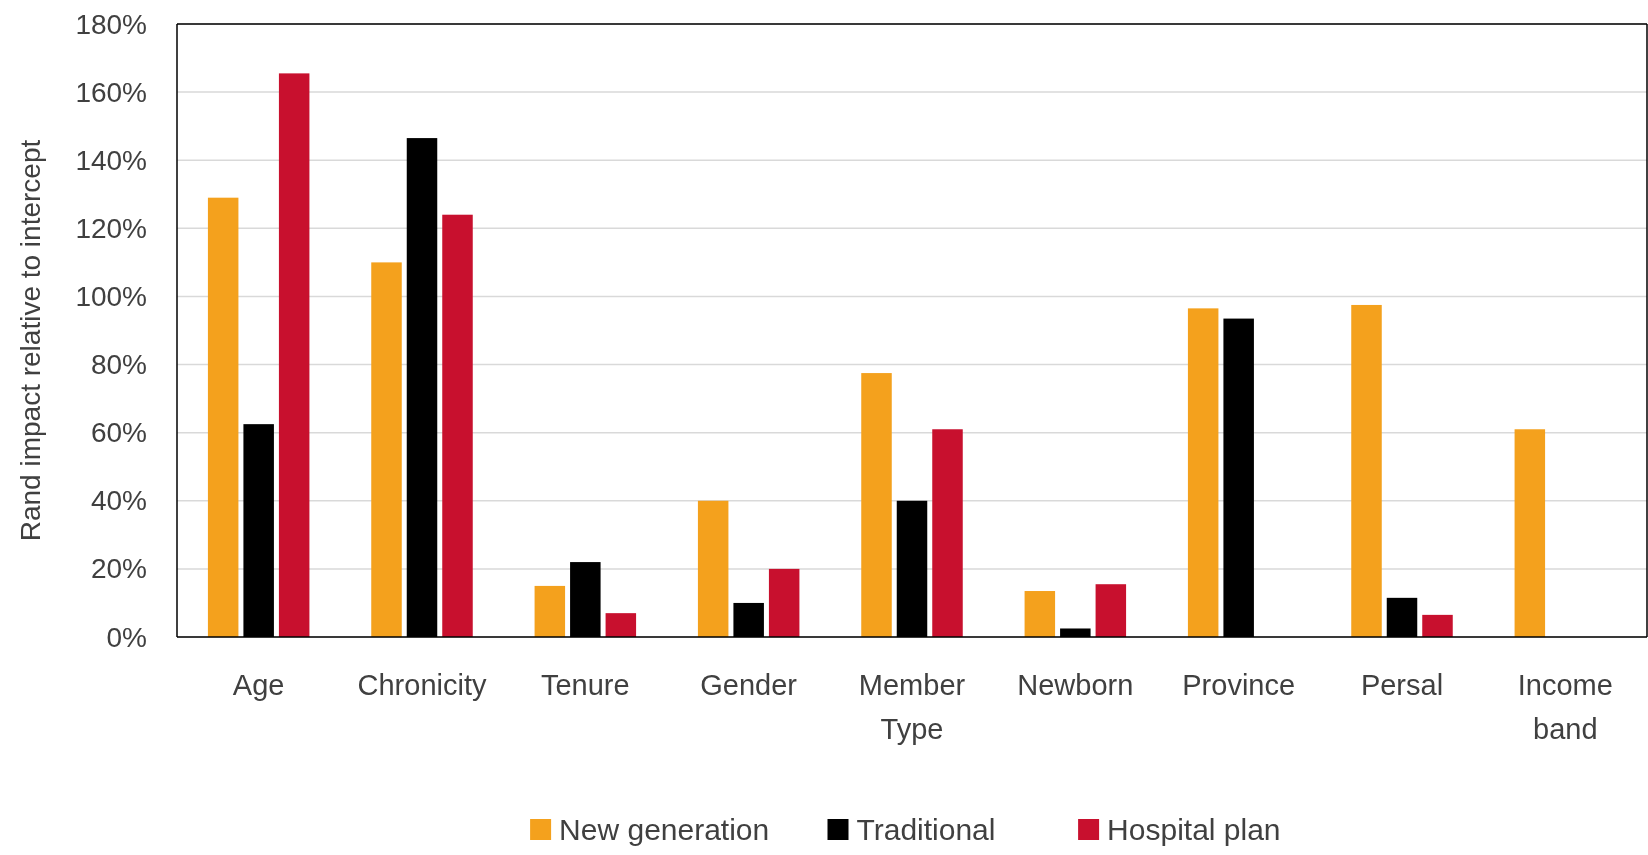  Describe the element at coordinates (111, 160) in the screenshot. I see `y-tick-label: 140%` at that location.